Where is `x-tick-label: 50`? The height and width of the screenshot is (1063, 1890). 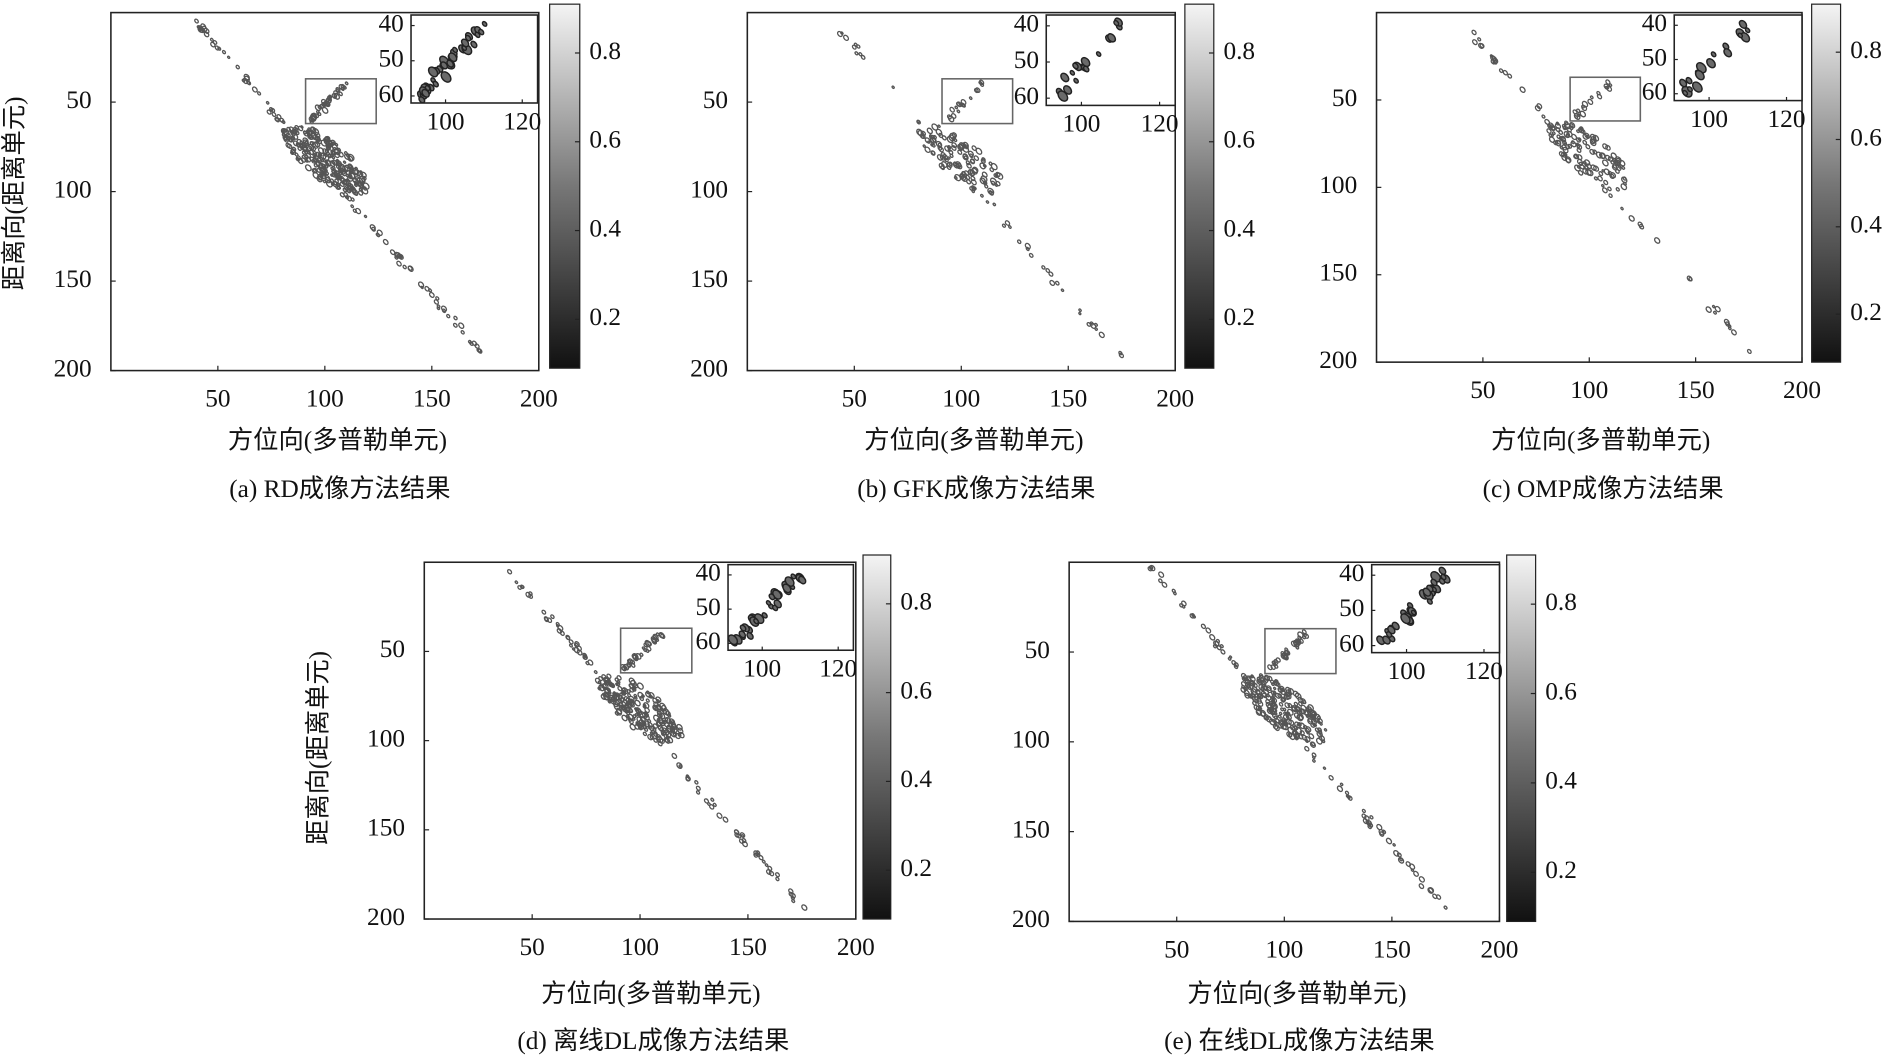
x-tick-label: 50 is located at coordinates (1176, 949).